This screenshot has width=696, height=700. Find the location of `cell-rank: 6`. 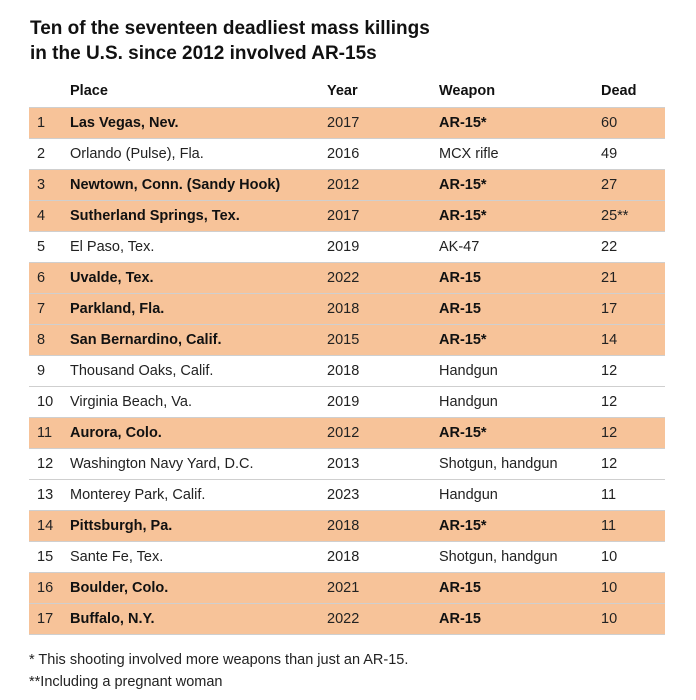

cell-rank: 6 is located at coordinates (41, 278).